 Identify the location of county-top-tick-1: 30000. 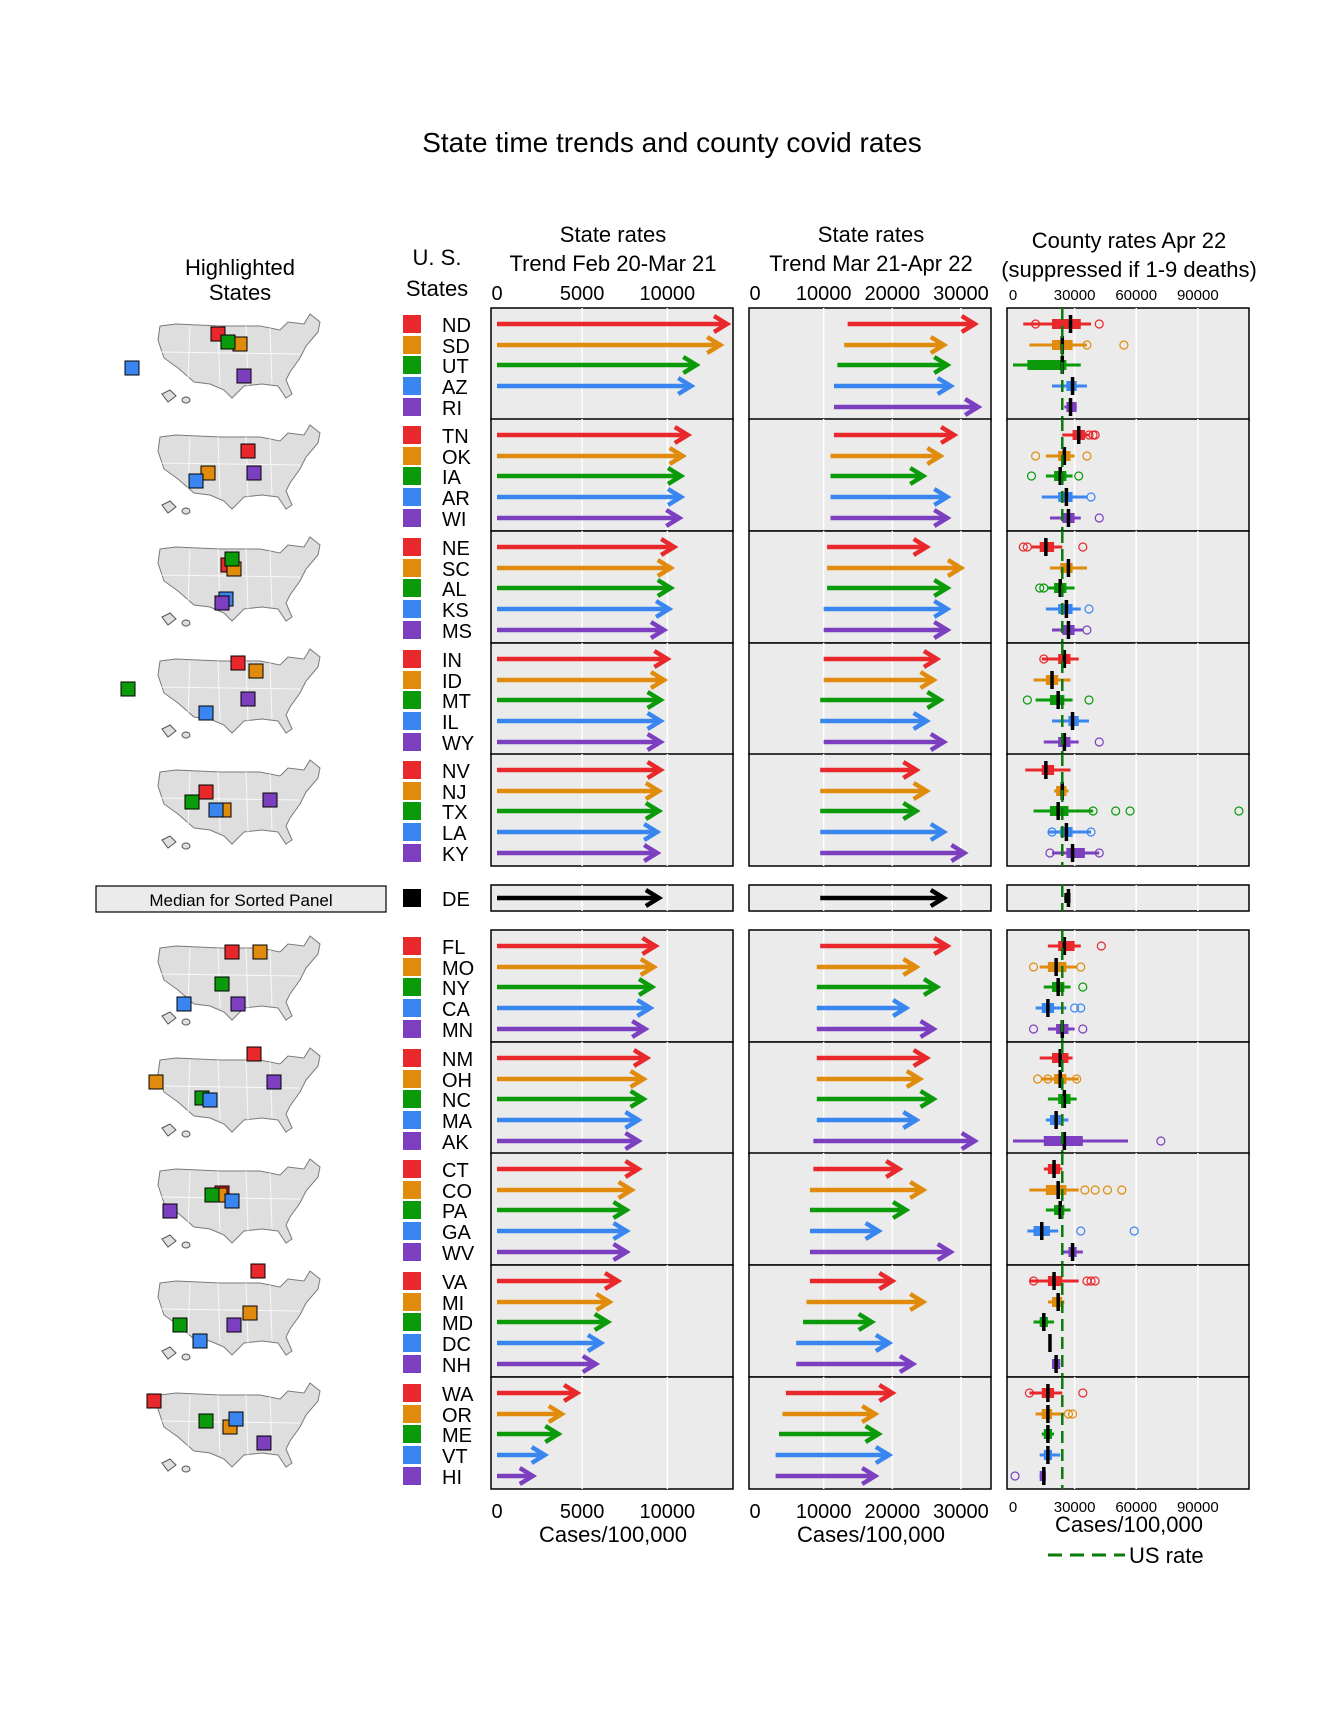
(1075, 295).